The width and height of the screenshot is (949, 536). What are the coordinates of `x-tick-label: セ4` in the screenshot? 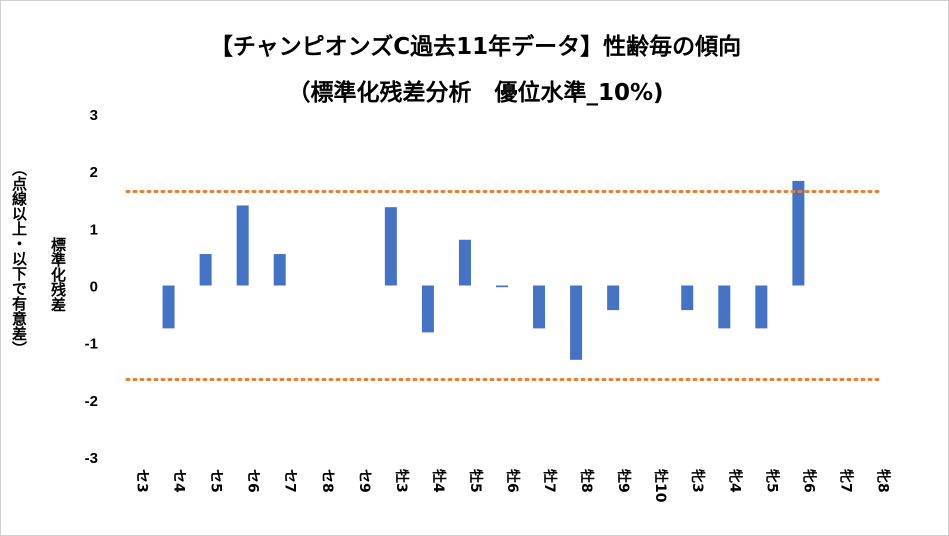 It's located at (179, 481).